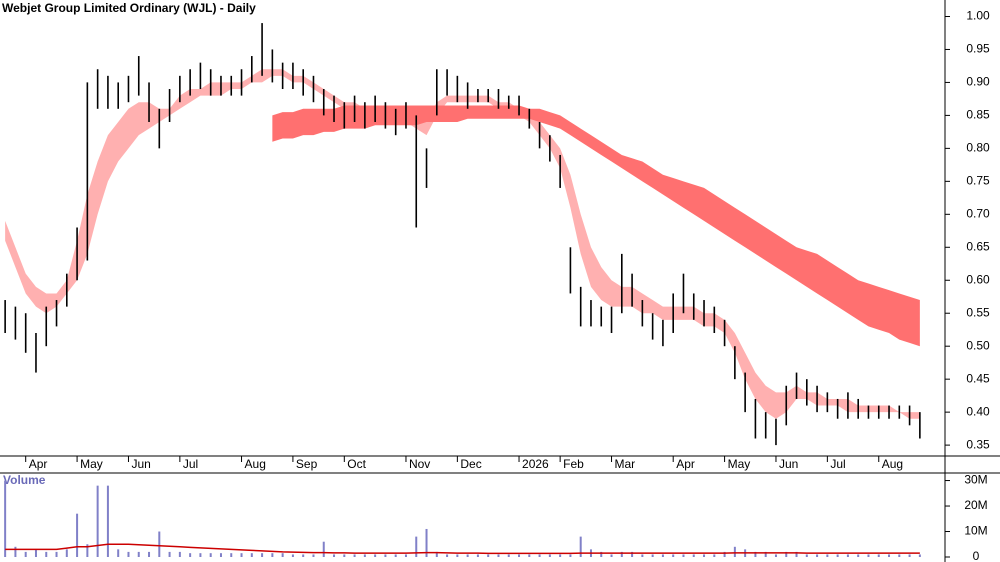 The image size is (1000, 562). What do you see at coordinates (978, 279) in the screenshot?
I see `y-tick-label: 0.60` at bounding box center [978, 279].